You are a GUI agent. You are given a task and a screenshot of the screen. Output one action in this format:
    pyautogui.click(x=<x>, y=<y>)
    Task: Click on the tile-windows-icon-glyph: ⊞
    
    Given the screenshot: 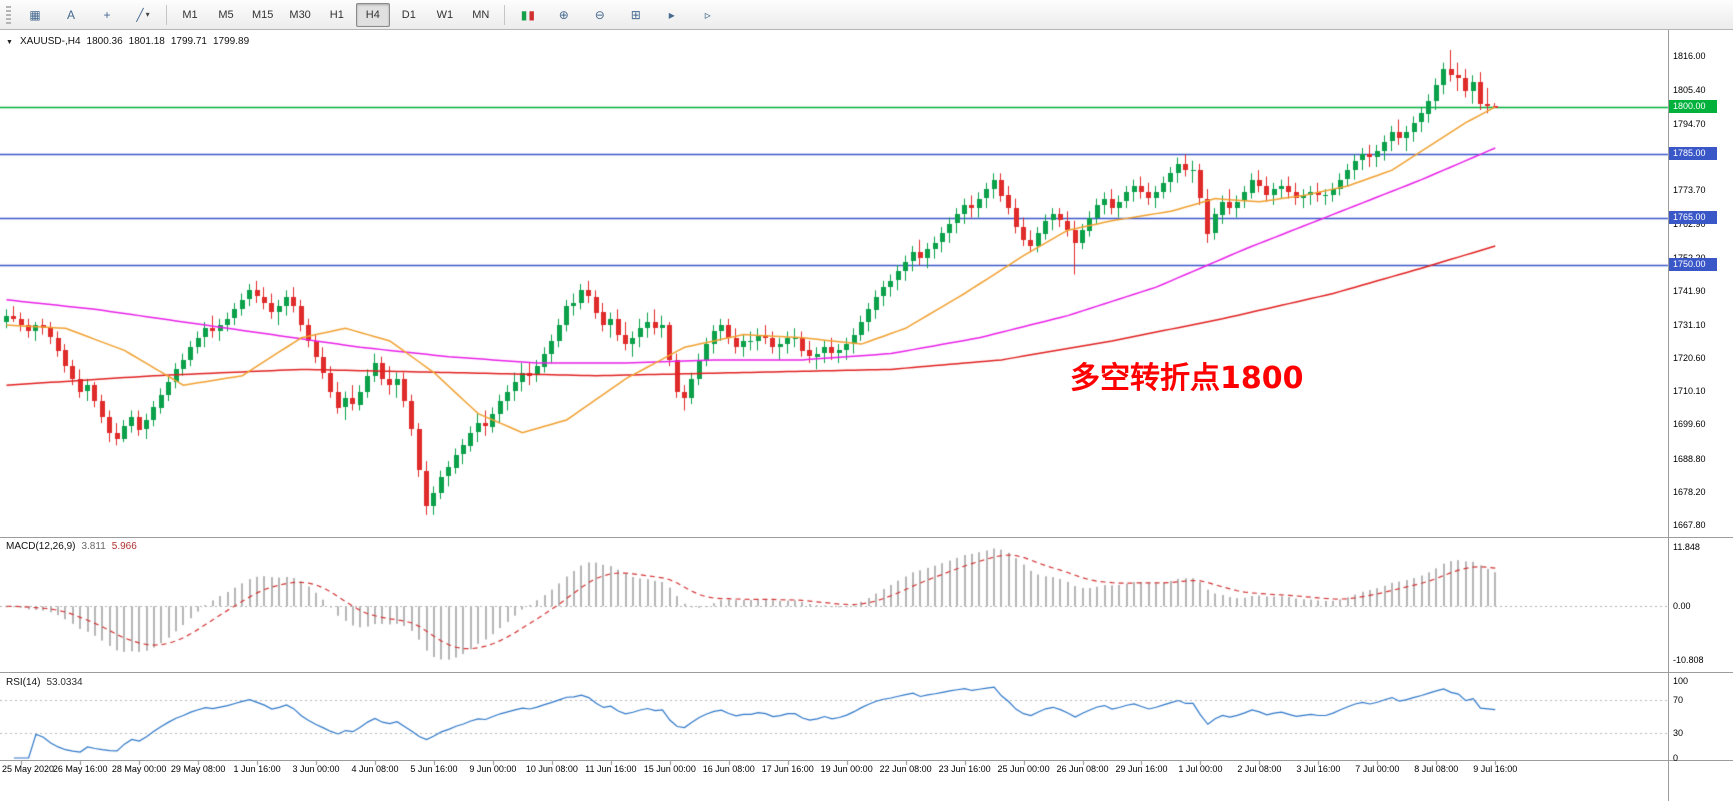 What is the action you would take?
    pyautogui.click(x=635, y=14)
    